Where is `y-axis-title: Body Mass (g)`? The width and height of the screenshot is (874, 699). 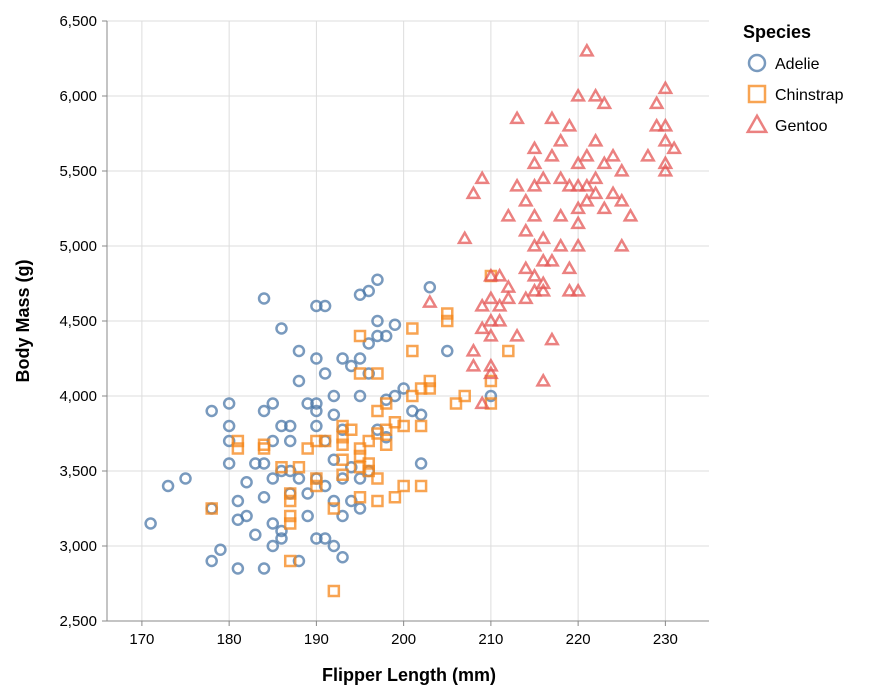
y-axis-title: Body Mass (g) is located at coordinates (23, 320).